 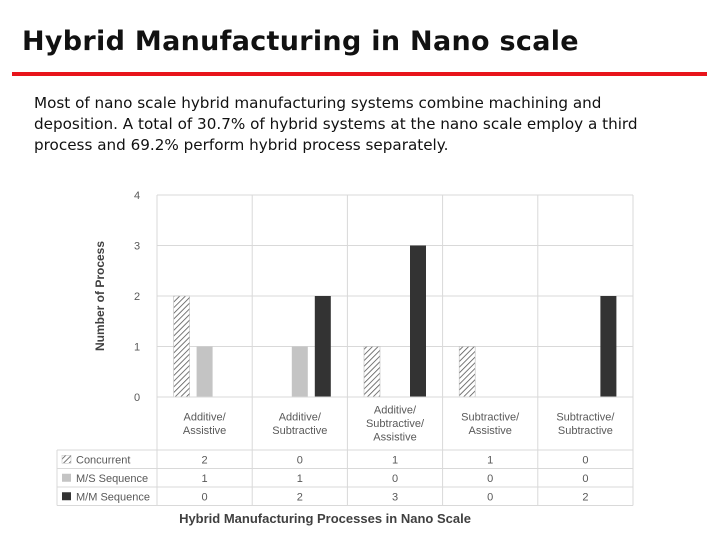 I want to click on y-tick-label: 2, so click(x=137, y=297).